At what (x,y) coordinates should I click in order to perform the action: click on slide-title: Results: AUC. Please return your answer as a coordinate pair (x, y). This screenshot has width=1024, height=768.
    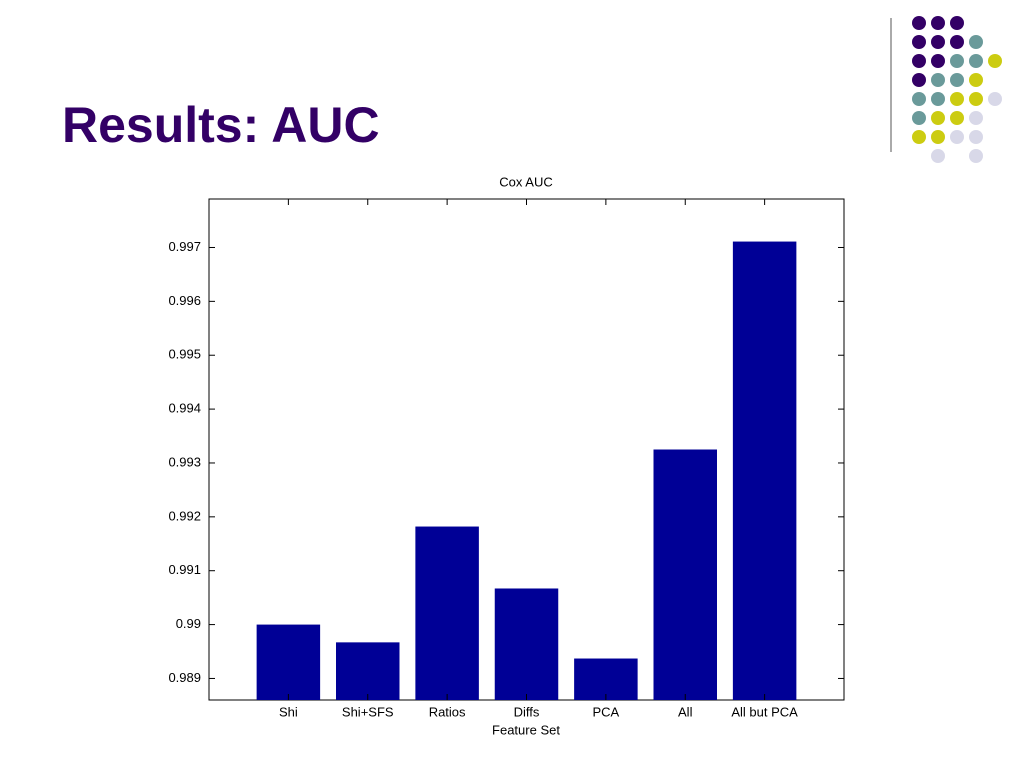
    Looking at the image, I should click on (221, 125).